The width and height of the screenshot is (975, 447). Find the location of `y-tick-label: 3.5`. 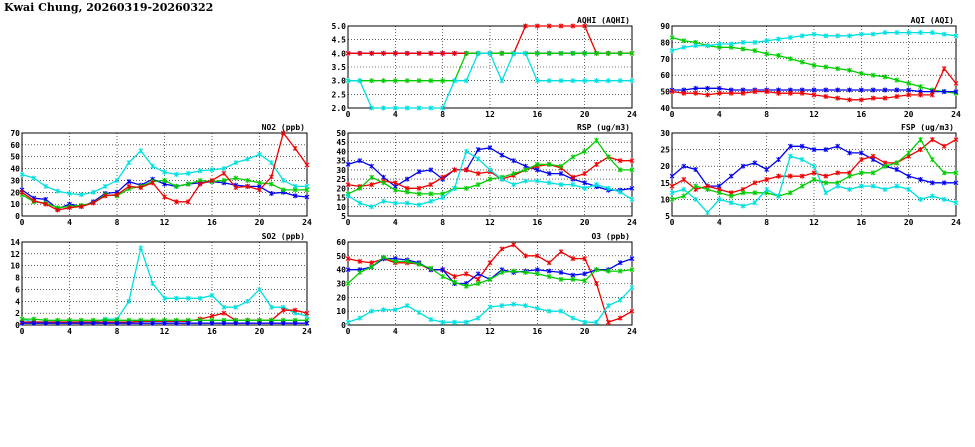

y-tick-label: 3.5 is located at coordinates (339, 67).